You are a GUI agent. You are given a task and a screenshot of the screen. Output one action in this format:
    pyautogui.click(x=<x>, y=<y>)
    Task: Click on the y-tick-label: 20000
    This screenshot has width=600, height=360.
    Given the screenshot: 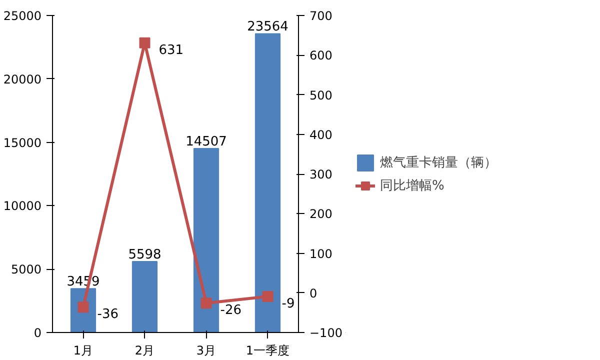 What is the action you would take?
    pyautogui.click(x=22, y=79)
    